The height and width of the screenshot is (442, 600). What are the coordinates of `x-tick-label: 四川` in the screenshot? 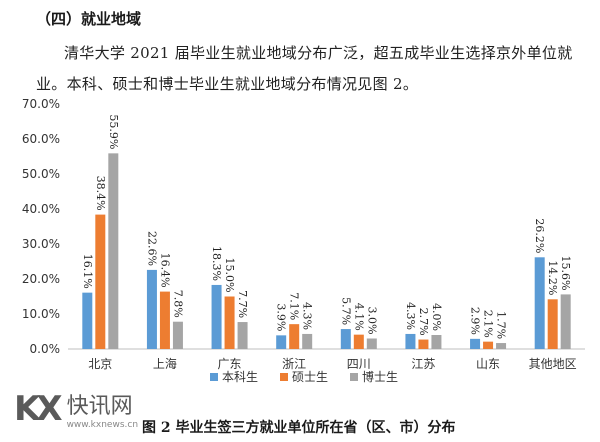 It's located at (359, 364).